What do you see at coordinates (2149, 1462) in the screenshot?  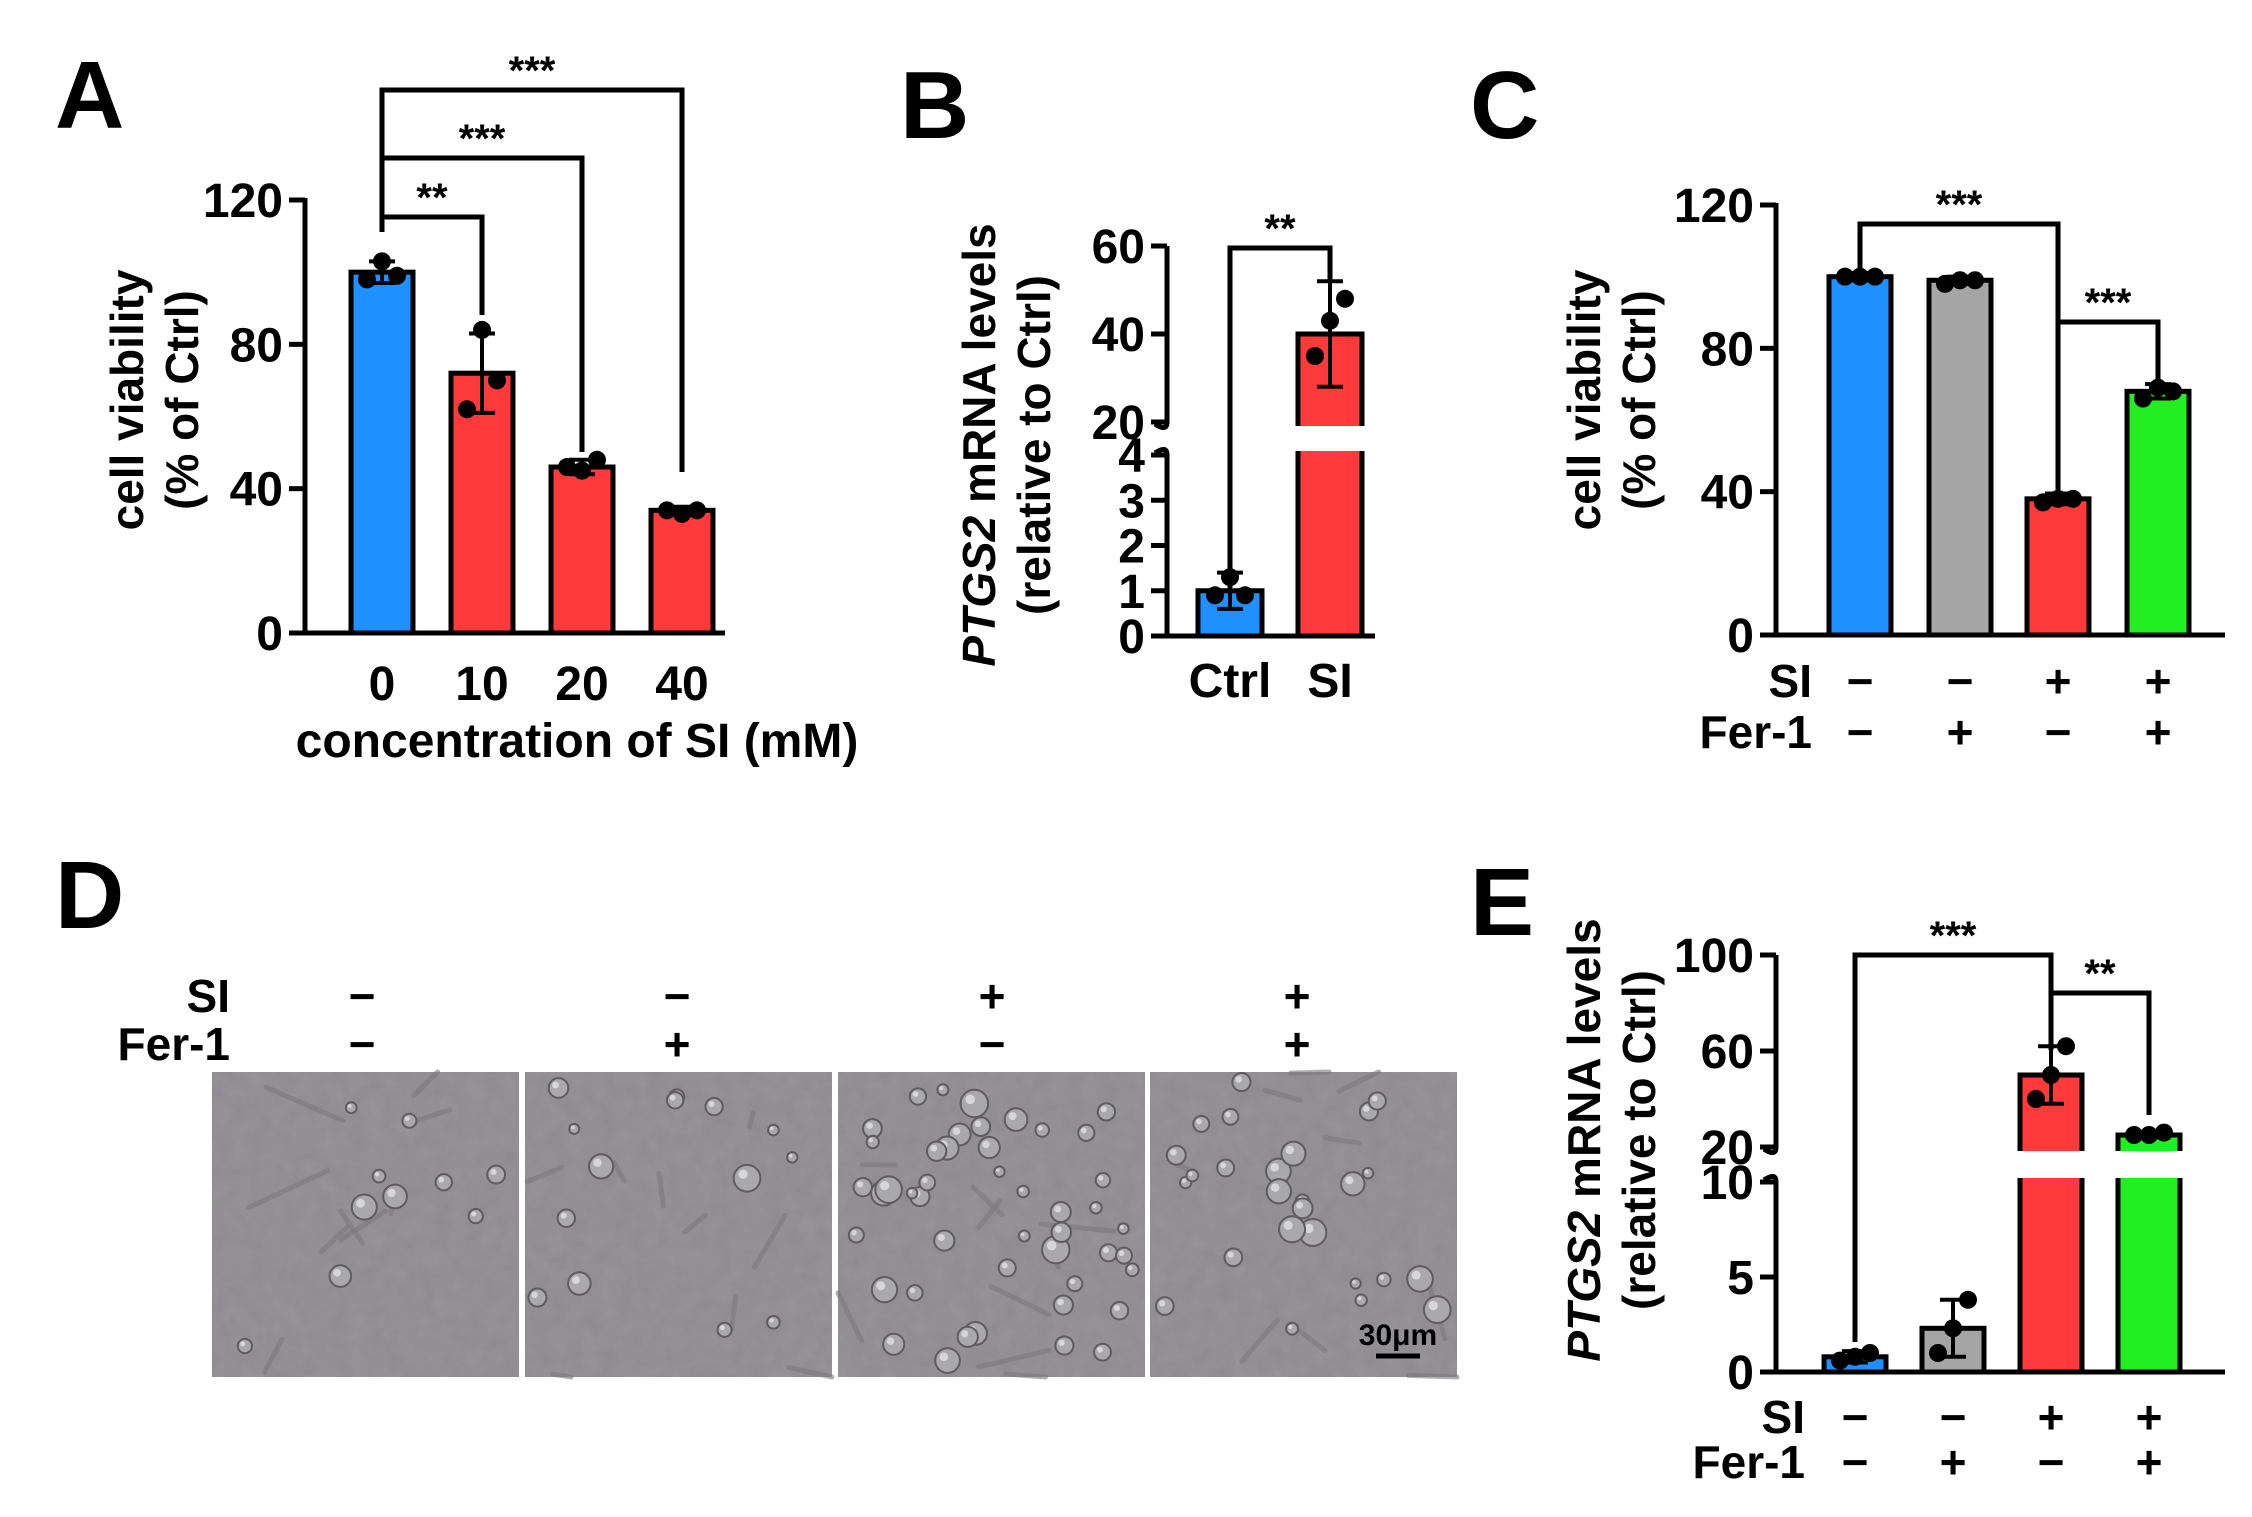 I see `fer1-sign-3: +` at bounding box center [2149, 1462].